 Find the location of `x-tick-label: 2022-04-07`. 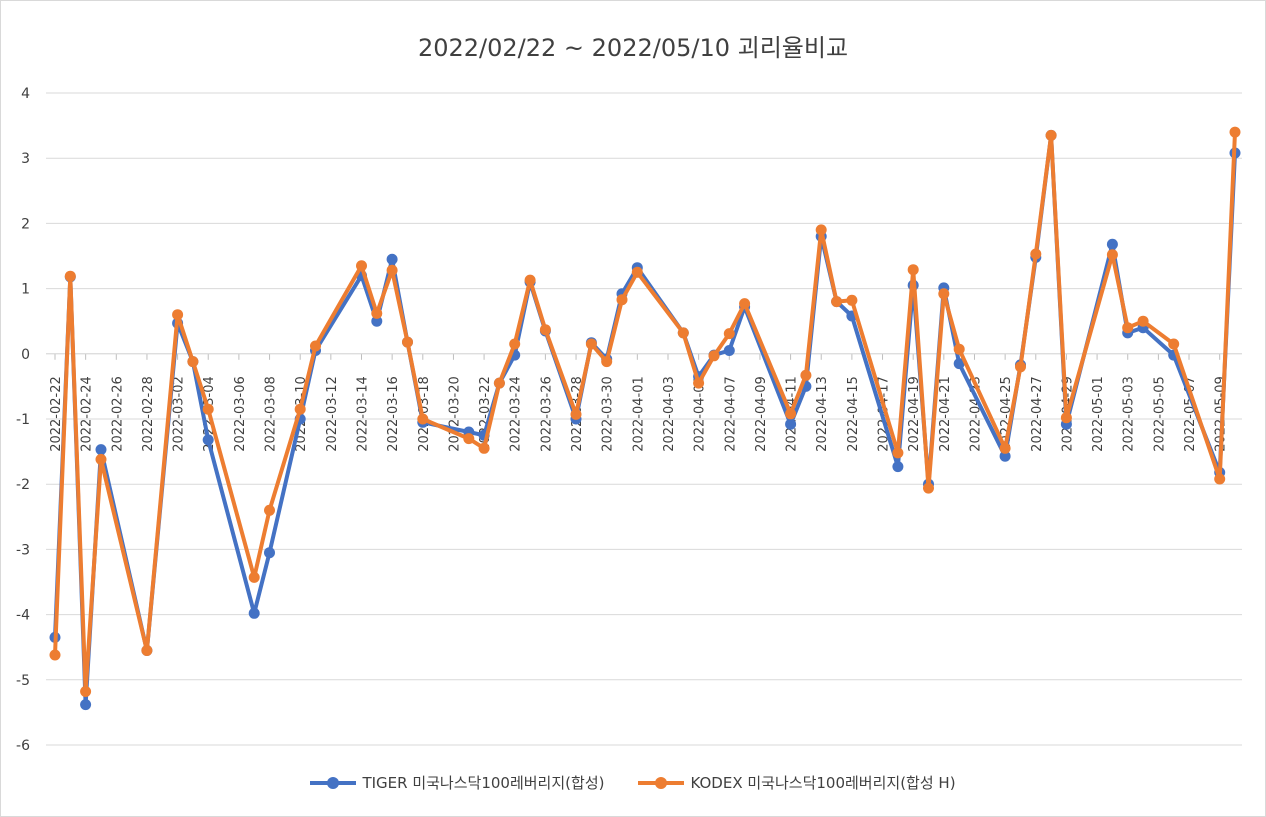

x-tick-label: 2022-04-07 is located at coordinates (730, 414).